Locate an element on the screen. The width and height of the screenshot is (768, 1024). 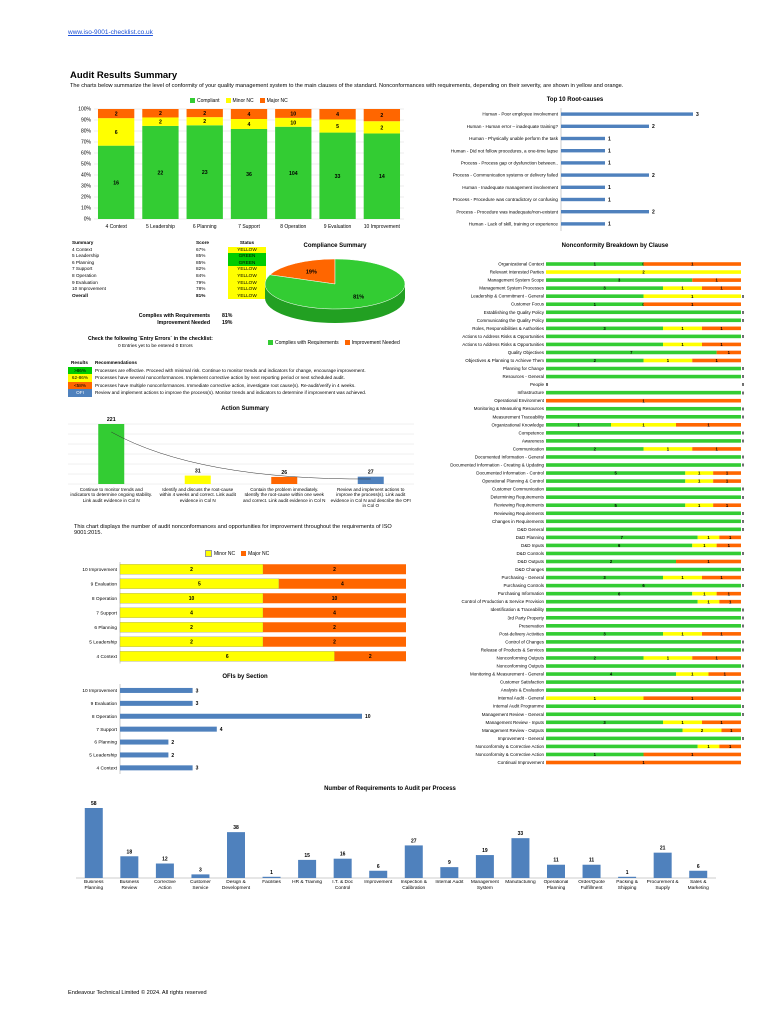
y-tick-label: 20% is located at coordinates (86, 198).